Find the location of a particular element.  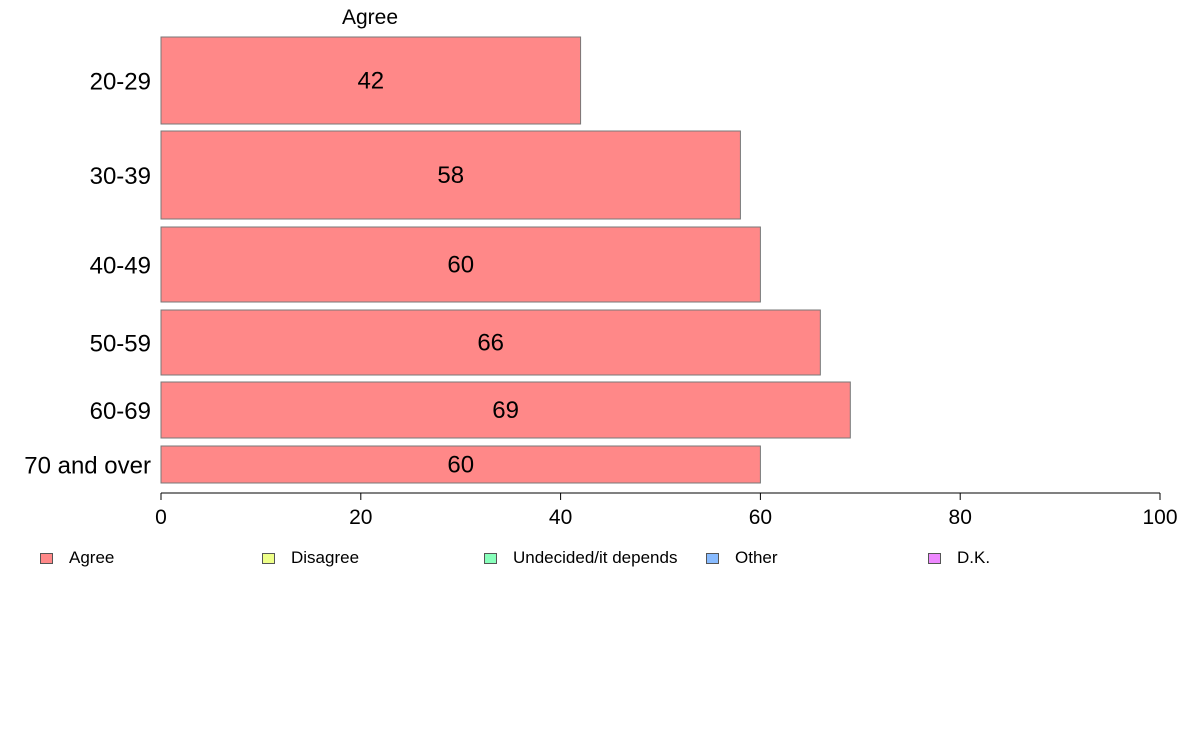

legend-item-agree: Agree is located at coordinates (77, 558).